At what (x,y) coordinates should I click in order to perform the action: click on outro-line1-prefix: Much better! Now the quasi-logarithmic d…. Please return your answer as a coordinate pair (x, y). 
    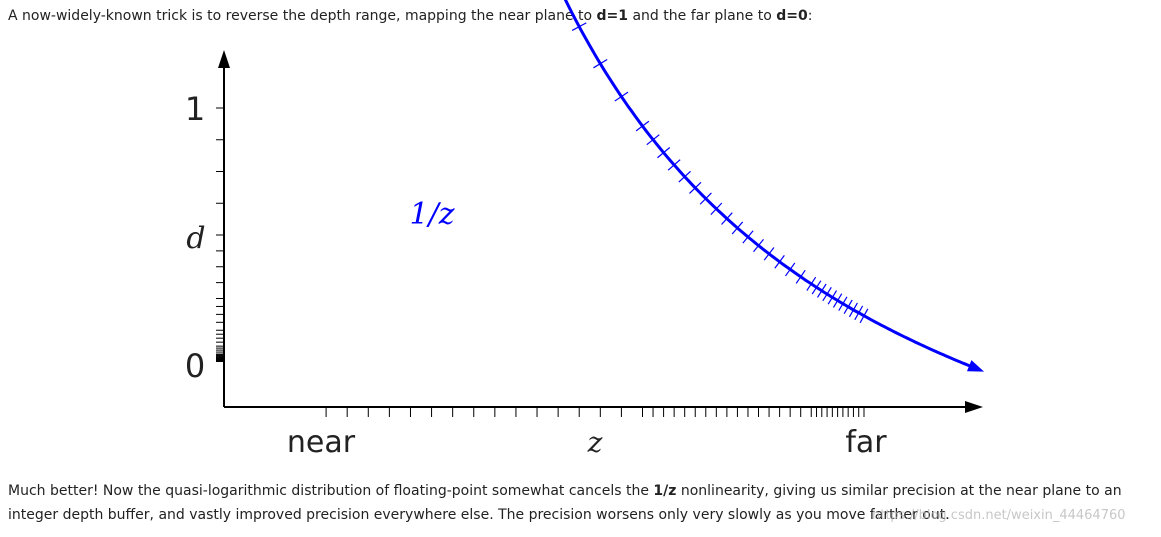
    Looking at the image, I should click on (331, 491).